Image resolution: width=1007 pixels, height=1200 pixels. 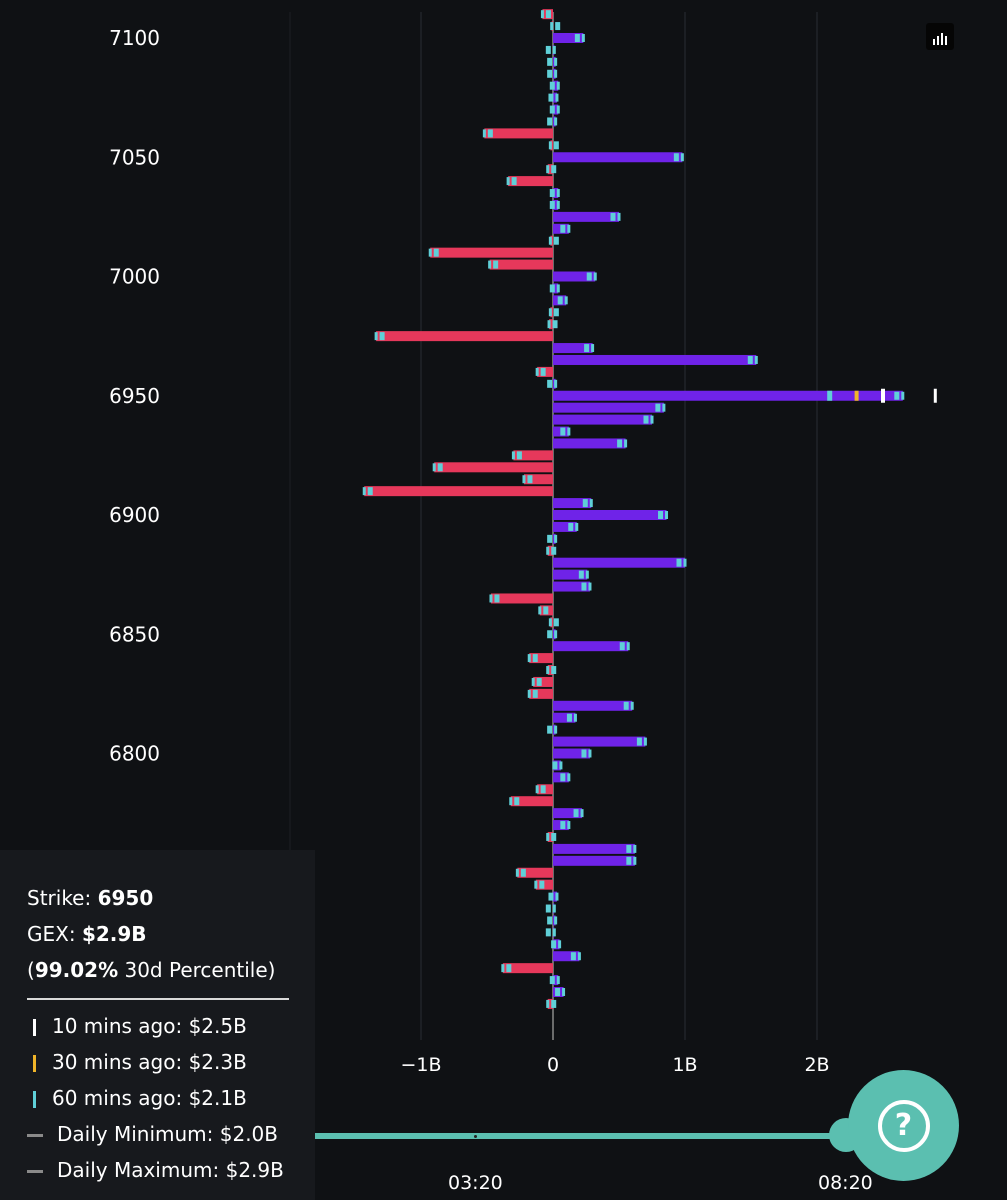 I want to click on gray-dash-icon, so click(x=35, y=1135).